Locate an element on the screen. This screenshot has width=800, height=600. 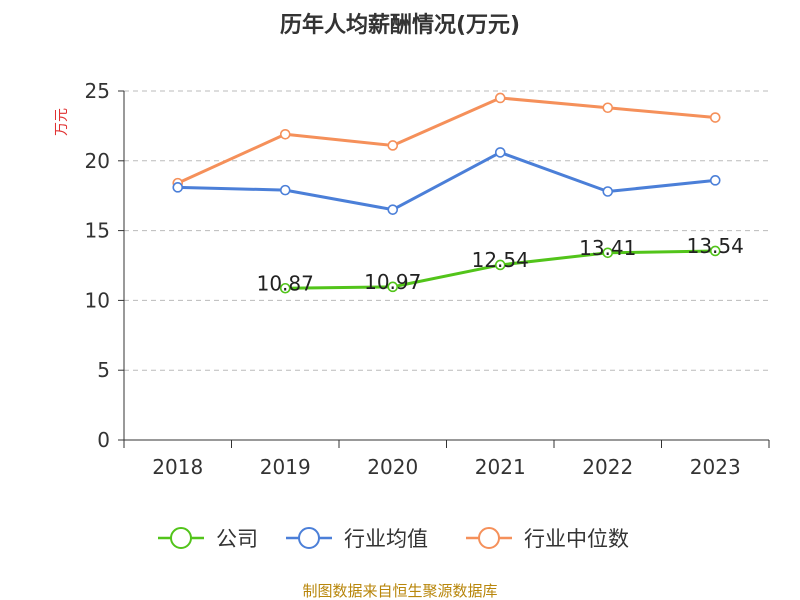
y-tick-label: 25 is located at coordinates (97, 91).